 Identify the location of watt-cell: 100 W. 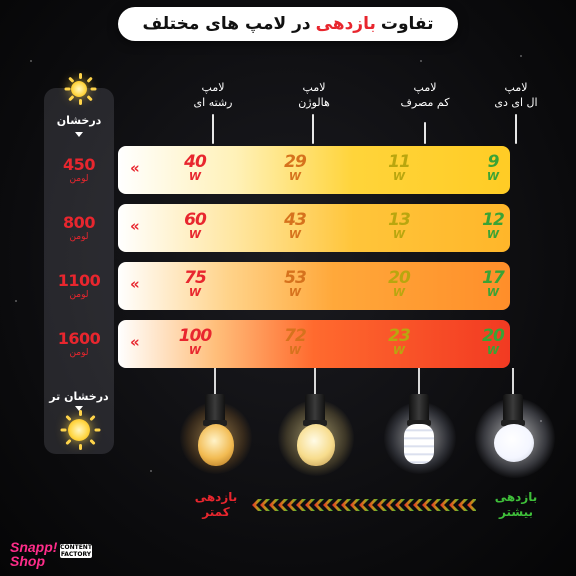
(195, 342).